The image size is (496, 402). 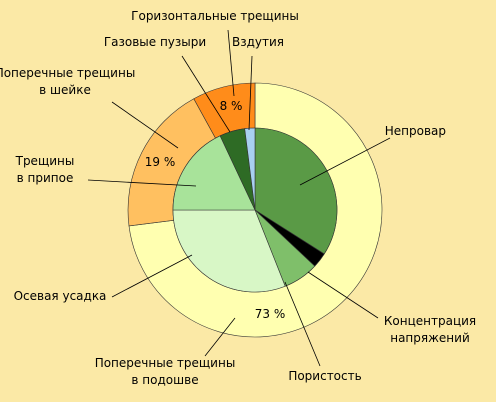 I want to click on label: Непровар, so click(x=415, y=131).